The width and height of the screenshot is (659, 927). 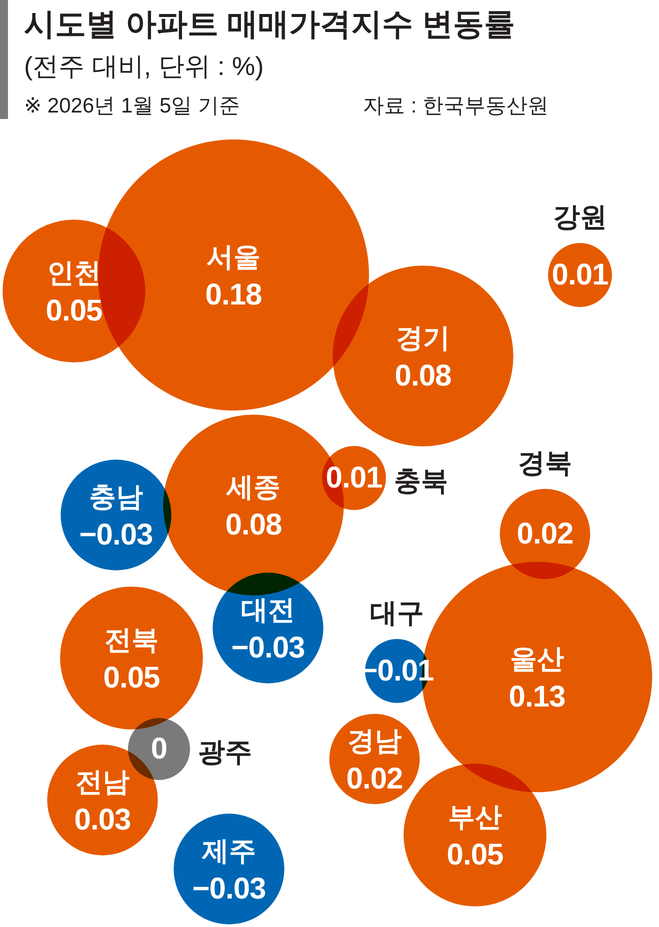 What do you see at coordinates (253, 487) in the screenshot?
I see `category-label: 세종` at bounding box center [253, 487].